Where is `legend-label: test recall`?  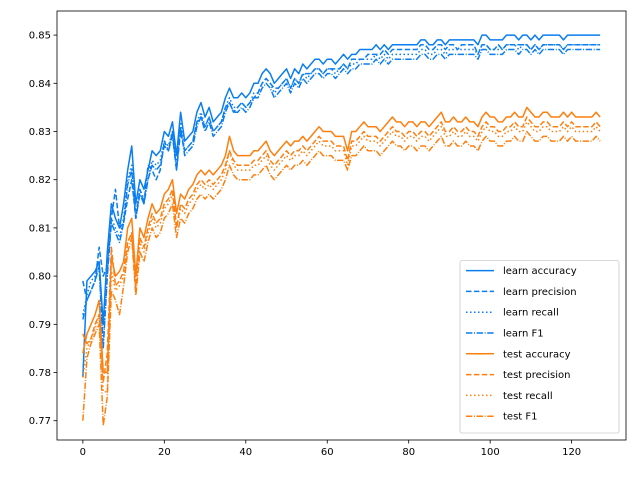
legend-label: test recall is located at coordinates (528, 396).